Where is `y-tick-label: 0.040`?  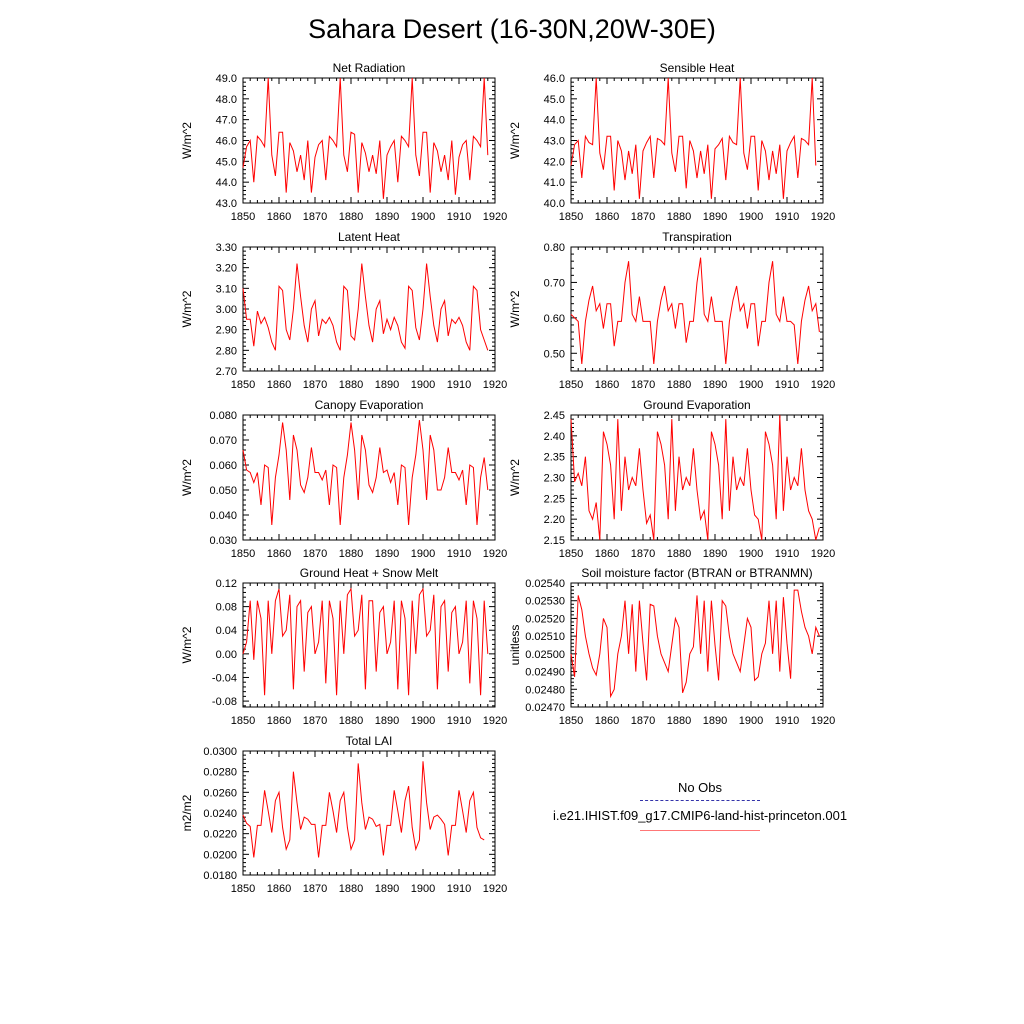 y-tick-label: 0.040 is located at coordinates (223, 516).